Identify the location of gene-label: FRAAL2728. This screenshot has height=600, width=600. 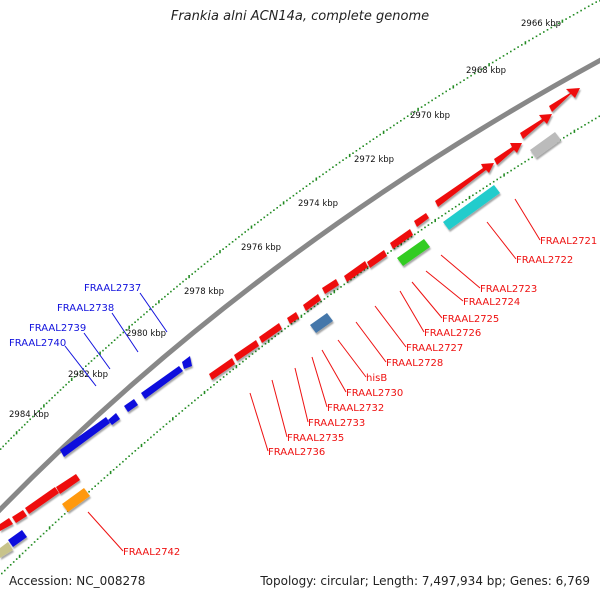
(414, 363).